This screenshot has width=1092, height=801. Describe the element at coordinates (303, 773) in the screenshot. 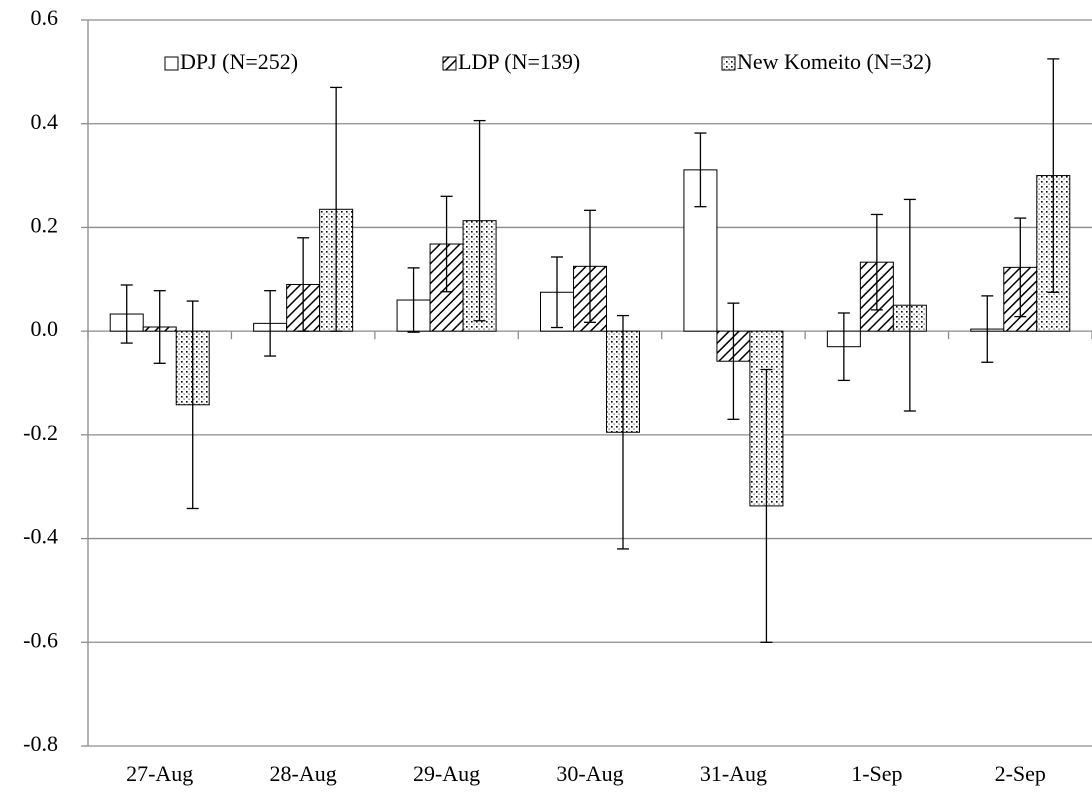

I see `x-tick-label: 28-Aug` at that location.